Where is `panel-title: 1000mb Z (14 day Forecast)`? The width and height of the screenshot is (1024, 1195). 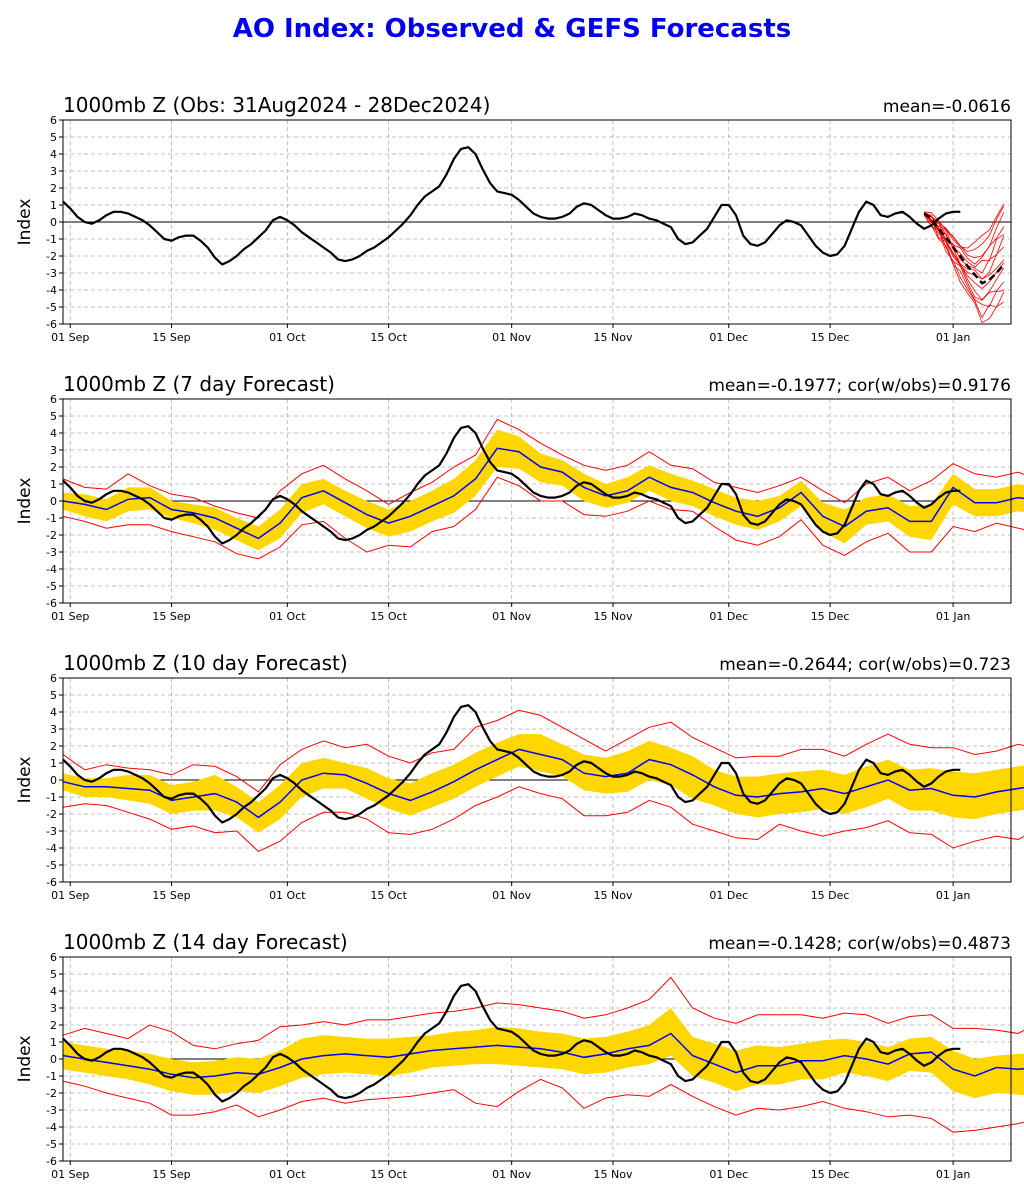
panel-title: 1000mb Z (14 day Forecast) is located at coordinates (205, 942).